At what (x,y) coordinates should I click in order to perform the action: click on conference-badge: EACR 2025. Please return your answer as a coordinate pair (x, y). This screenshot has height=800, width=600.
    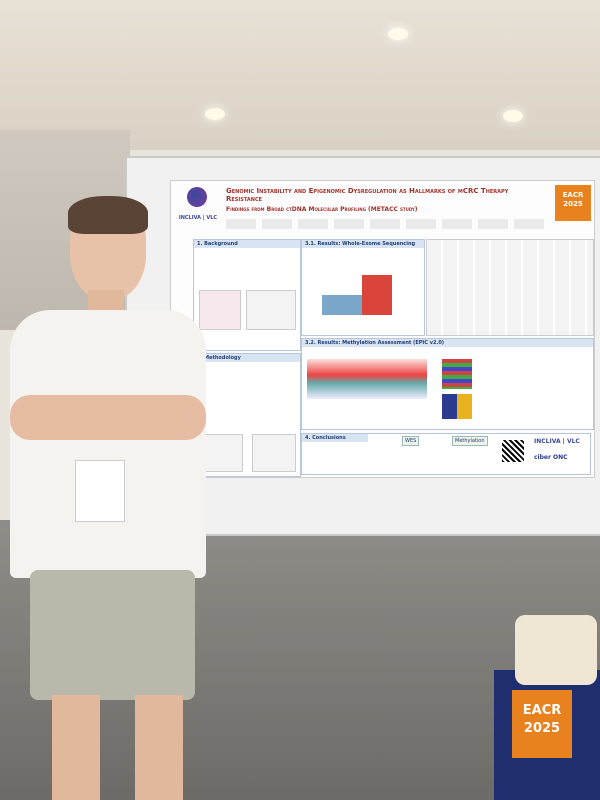
    Looking at the image, I should click on (573, 203).